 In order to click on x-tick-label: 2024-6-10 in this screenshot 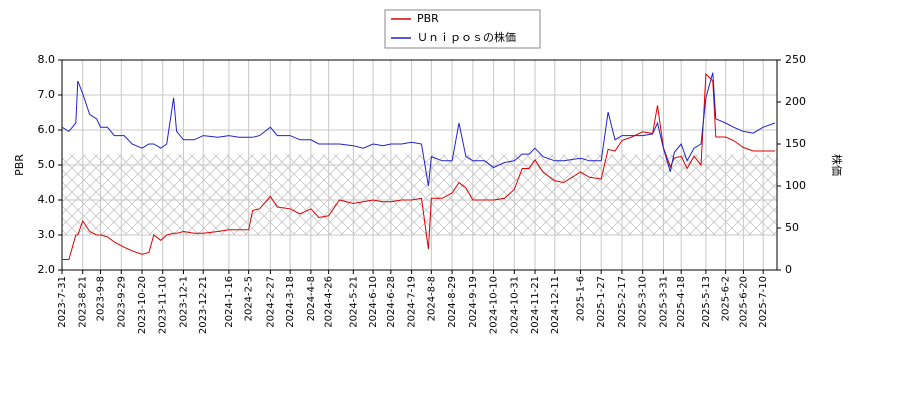, I will do `click(373, 302)`.